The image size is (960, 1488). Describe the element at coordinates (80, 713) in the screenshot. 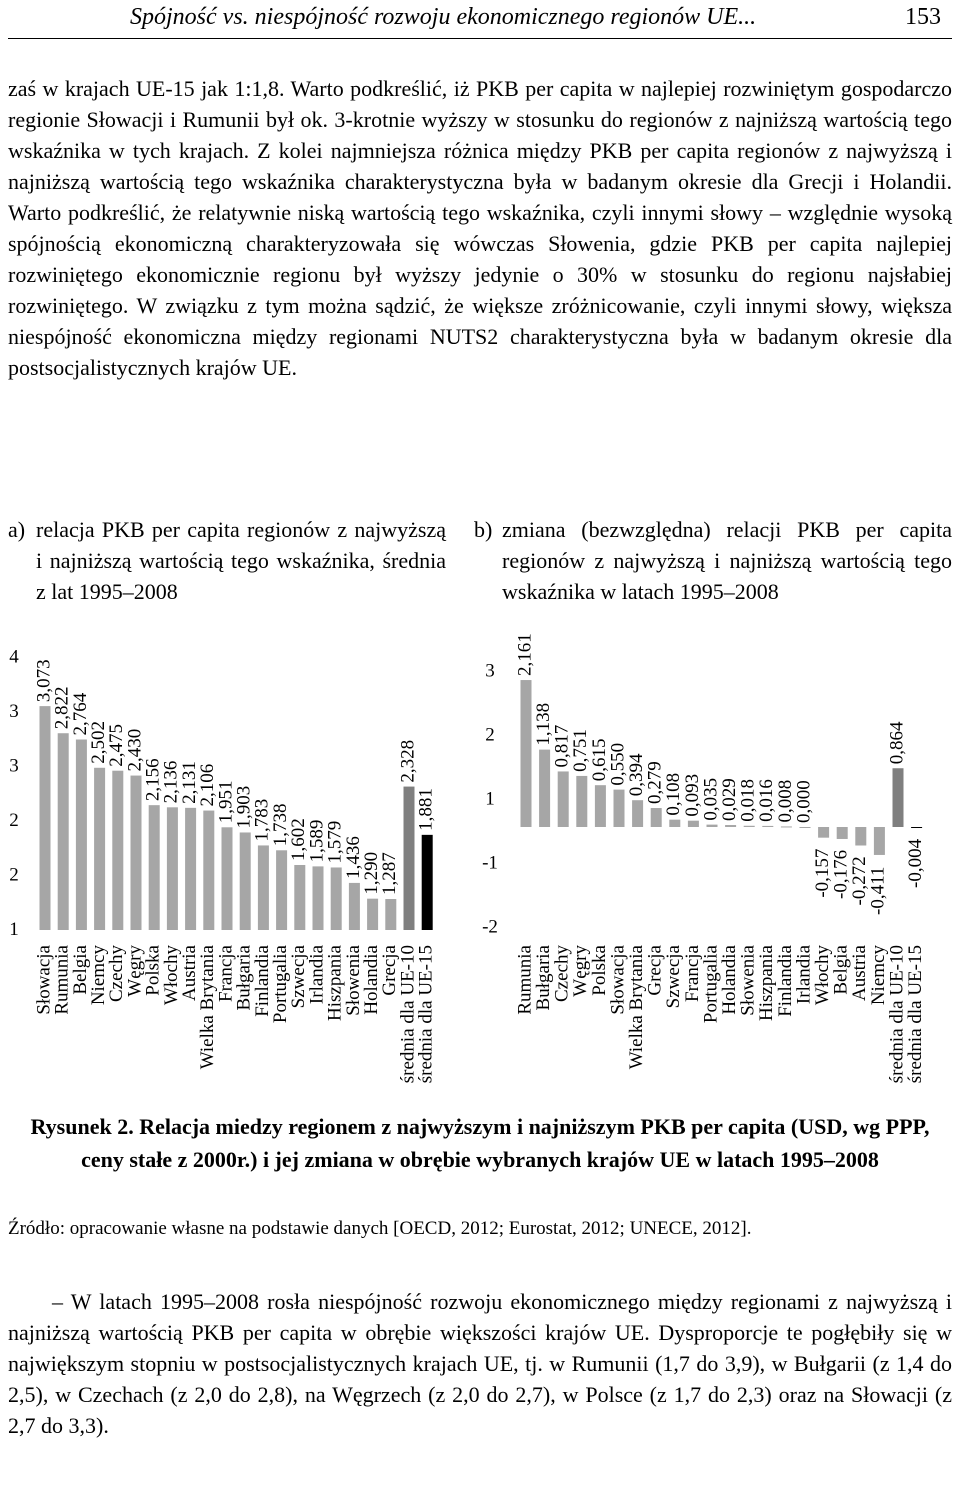

I see `value-label: 2,764` at that location.